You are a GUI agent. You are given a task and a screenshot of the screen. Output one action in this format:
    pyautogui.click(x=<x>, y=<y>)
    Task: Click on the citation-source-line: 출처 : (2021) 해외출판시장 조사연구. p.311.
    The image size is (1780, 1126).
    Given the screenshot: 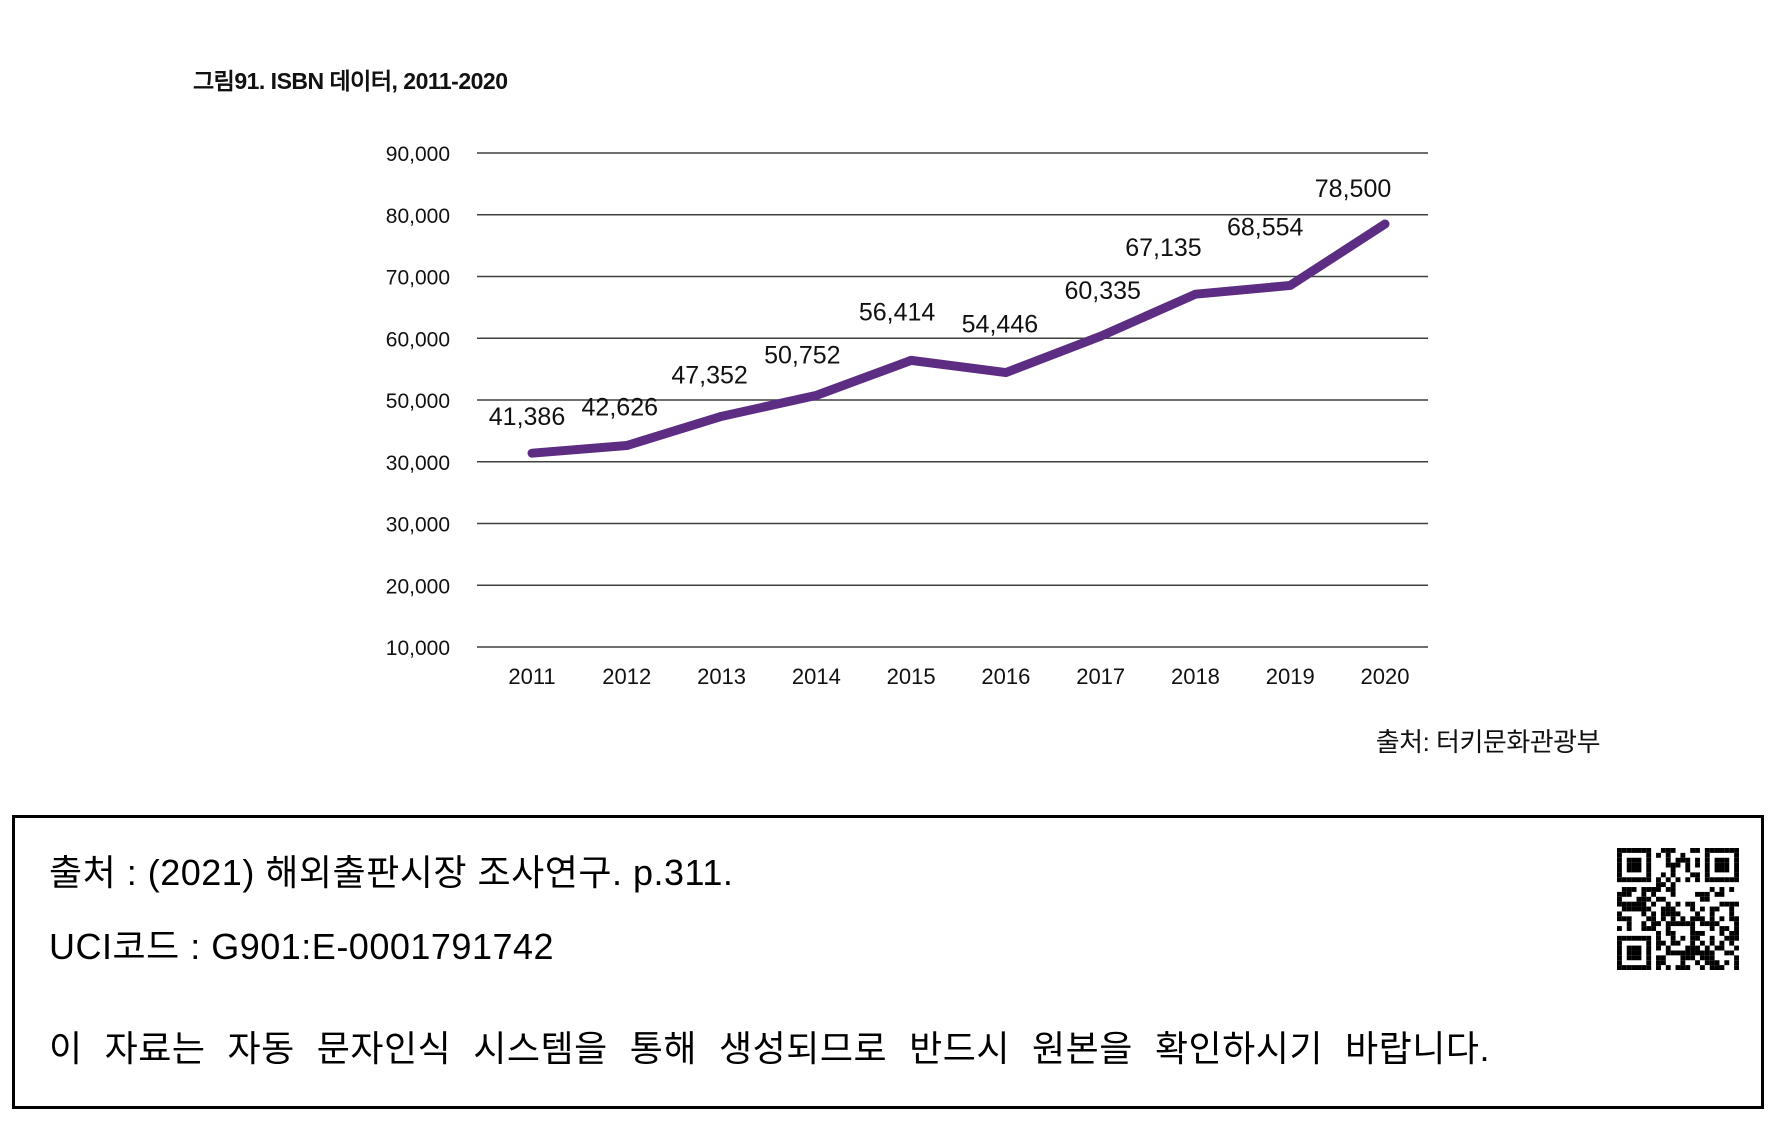 What is the action you would take?
    pyautogui.click(x=391, y=872)
    